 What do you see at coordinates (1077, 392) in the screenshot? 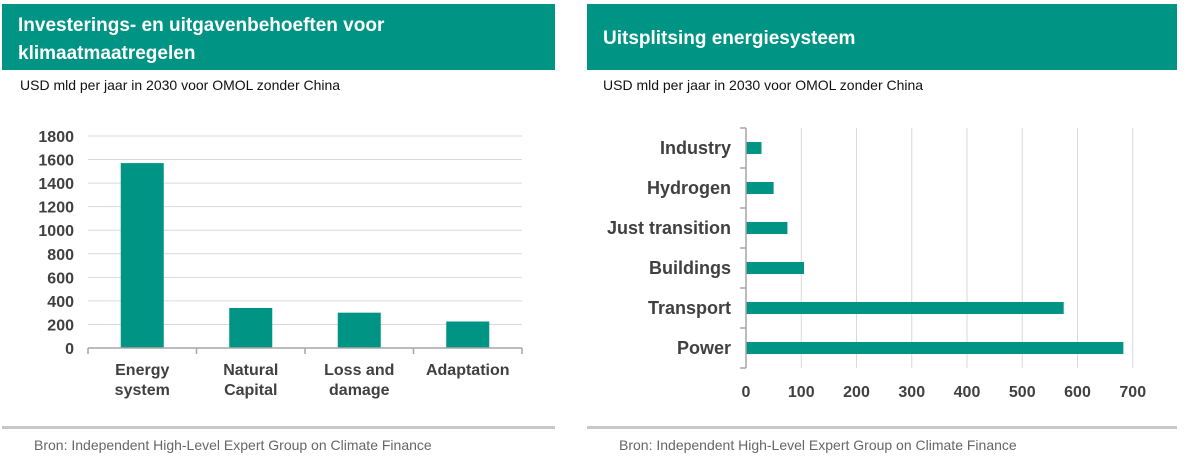
I see `x-tick-label: 600` at bounding box center [1077, 392].